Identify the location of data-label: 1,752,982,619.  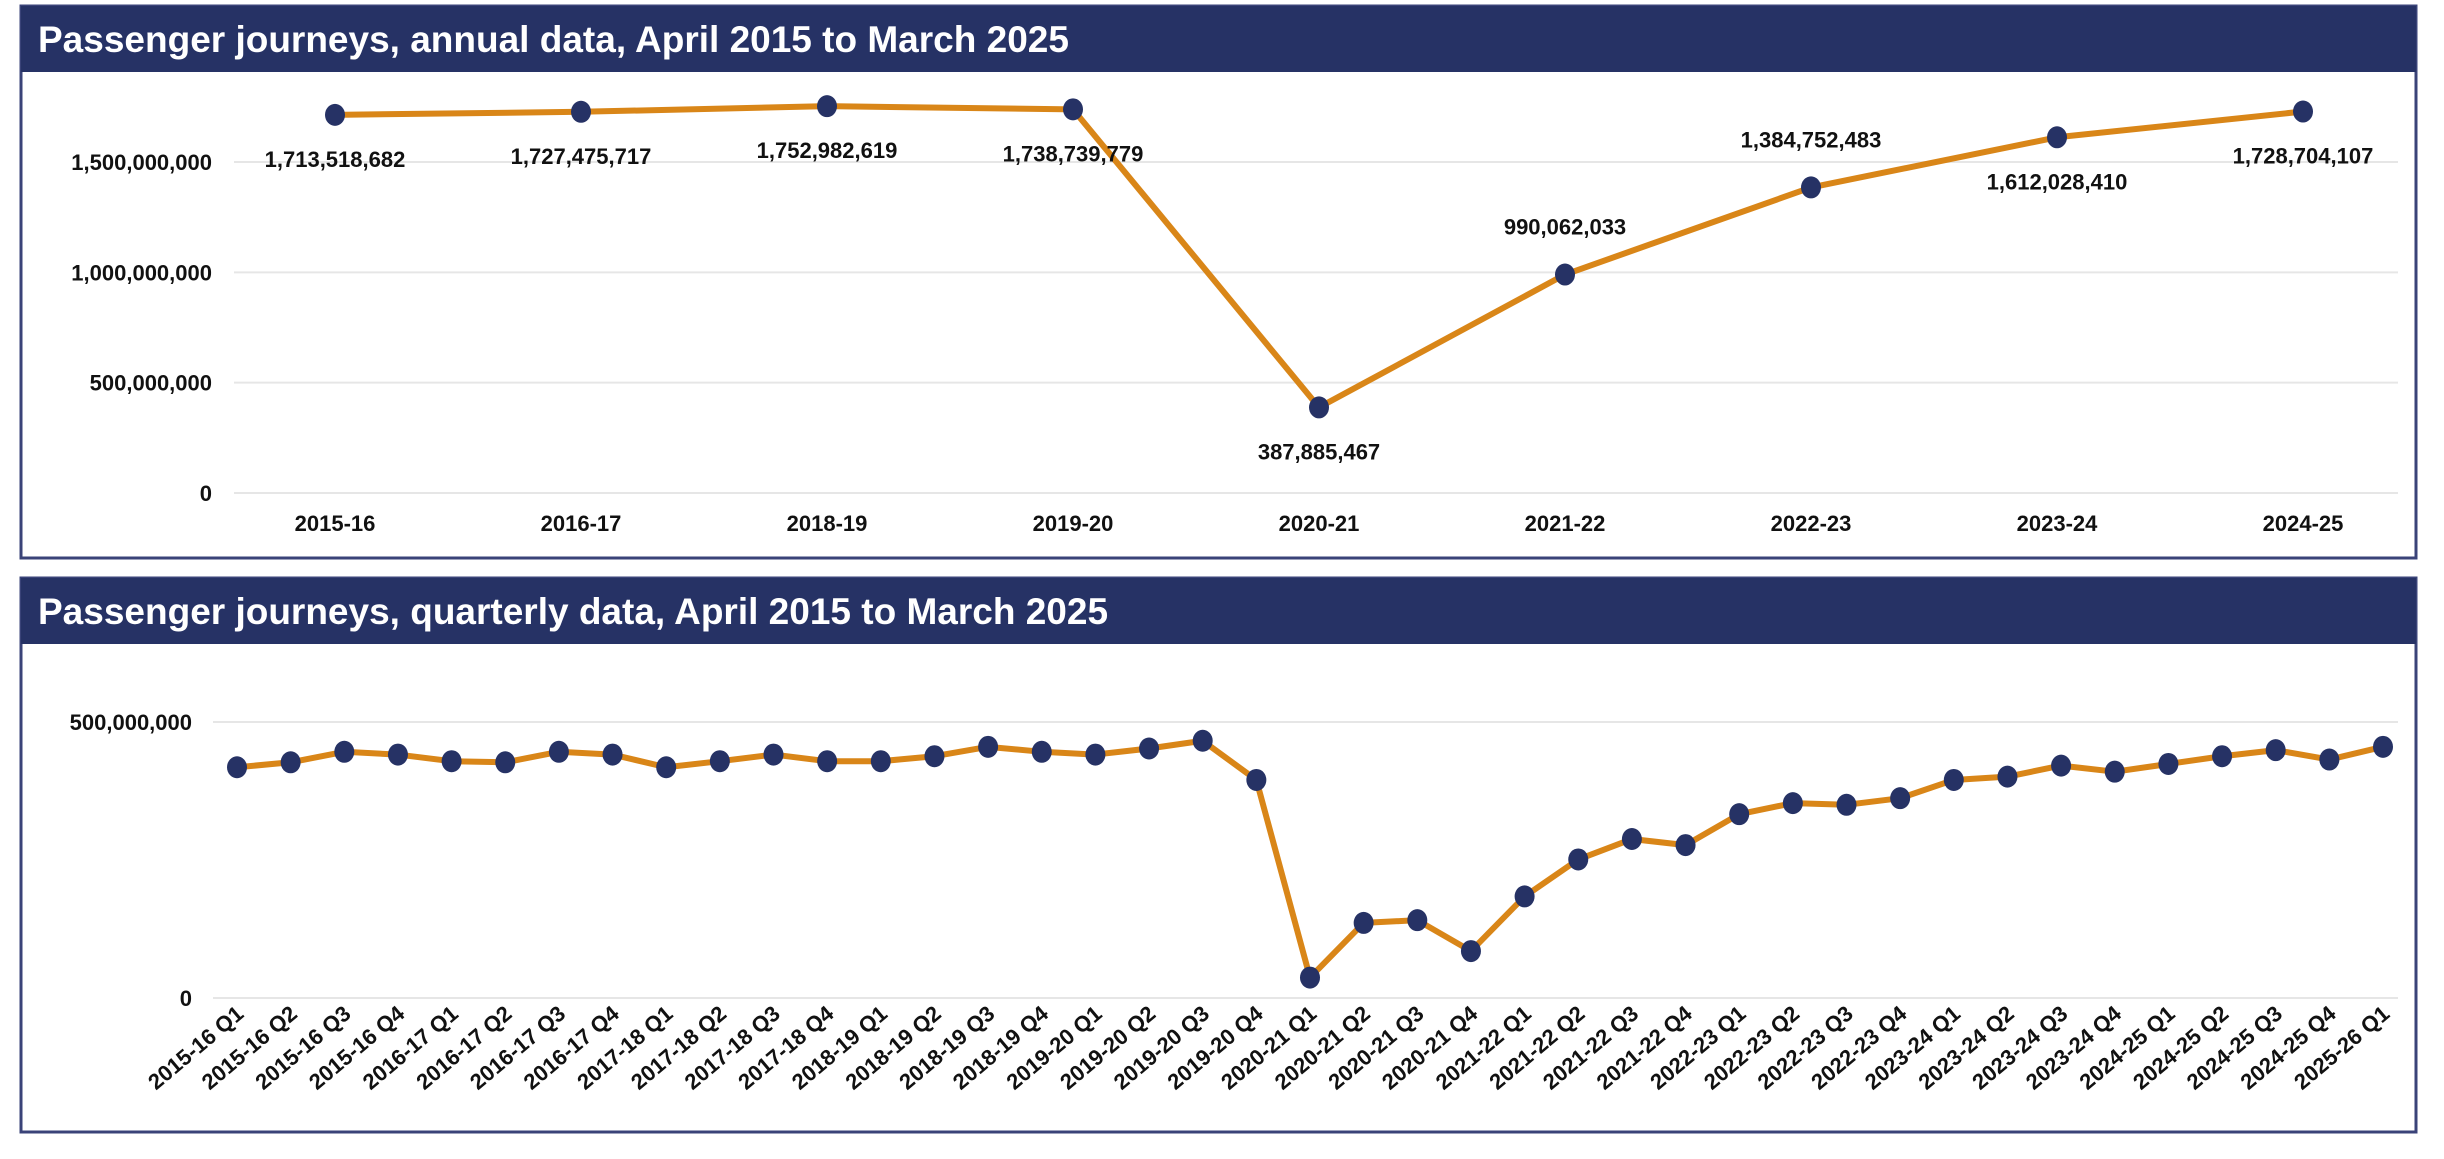
(827, 150).